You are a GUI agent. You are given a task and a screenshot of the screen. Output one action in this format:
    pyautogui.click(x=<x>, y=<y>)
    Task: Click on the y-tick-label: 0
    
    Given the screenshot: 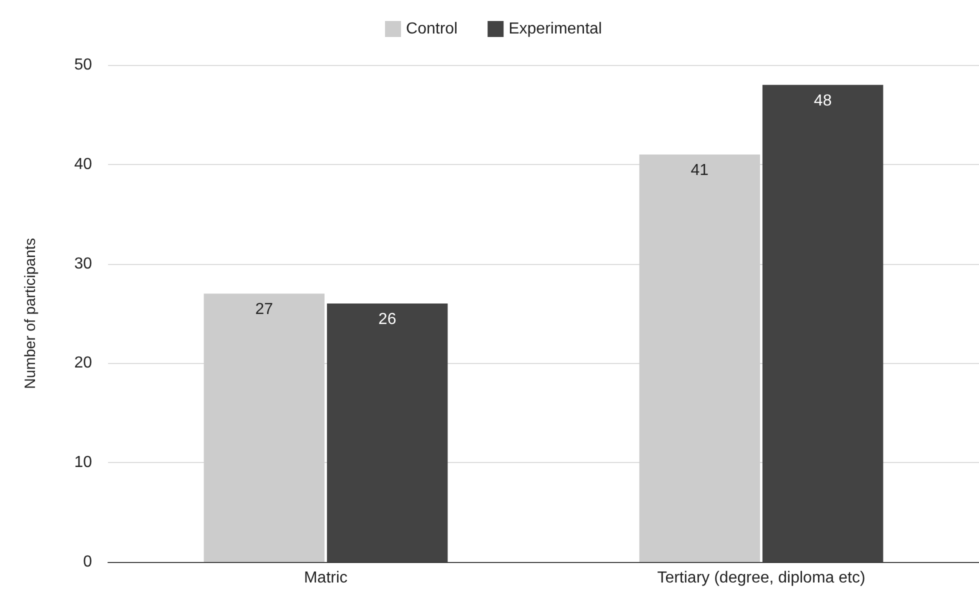 What is the action you would take?
    pyautogui.click(x=87, y=562)
    